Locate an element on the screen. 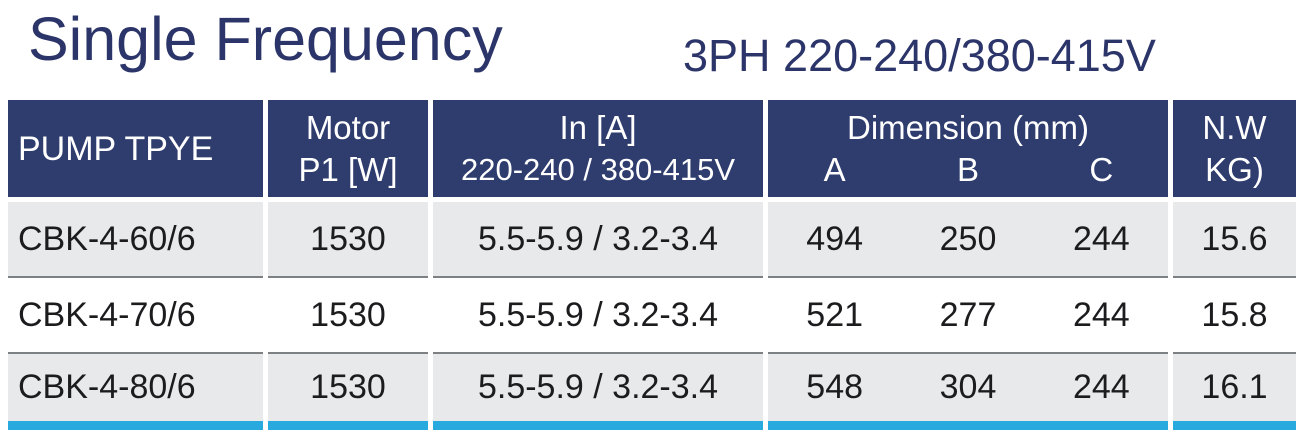 This screenshot has width=1312, height=434. cell-dim-b: 250 is located at coordinates (968, 238).